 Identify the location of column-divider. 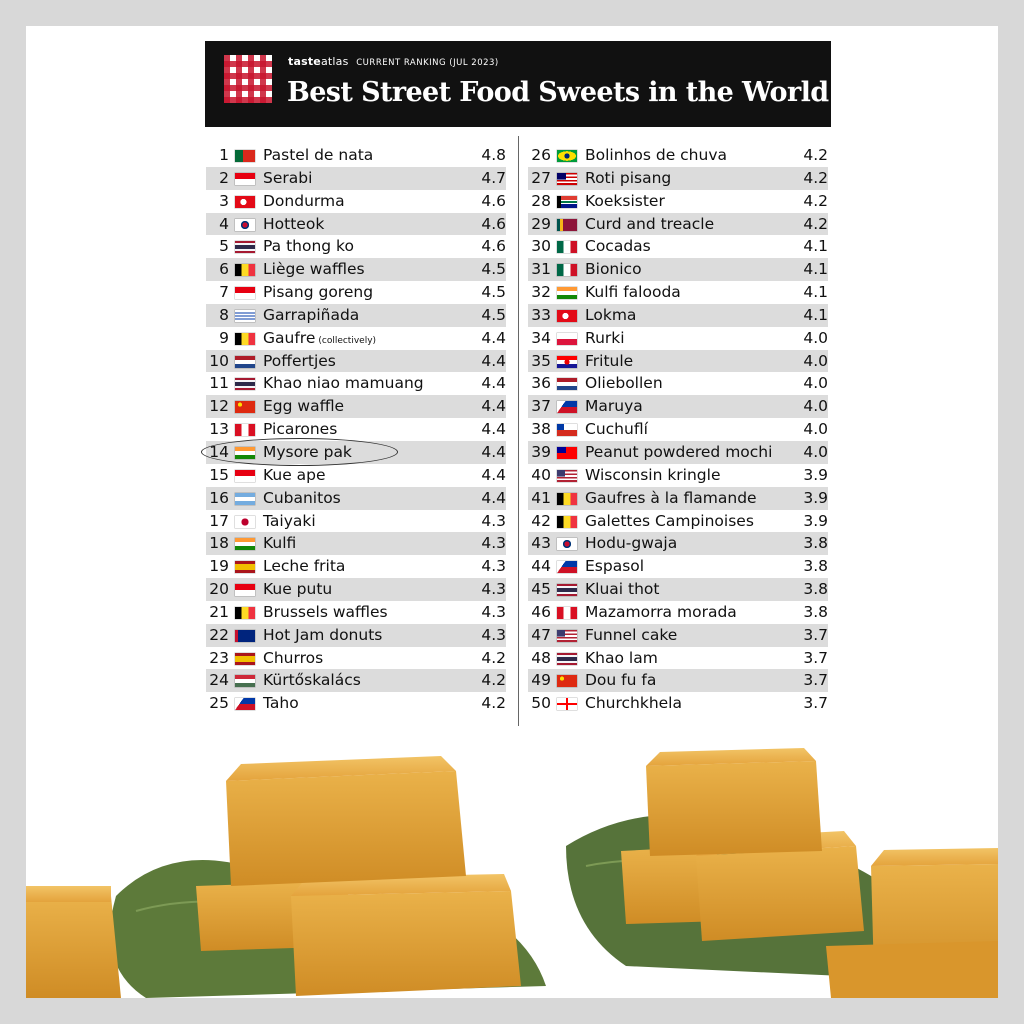
(518, 431).